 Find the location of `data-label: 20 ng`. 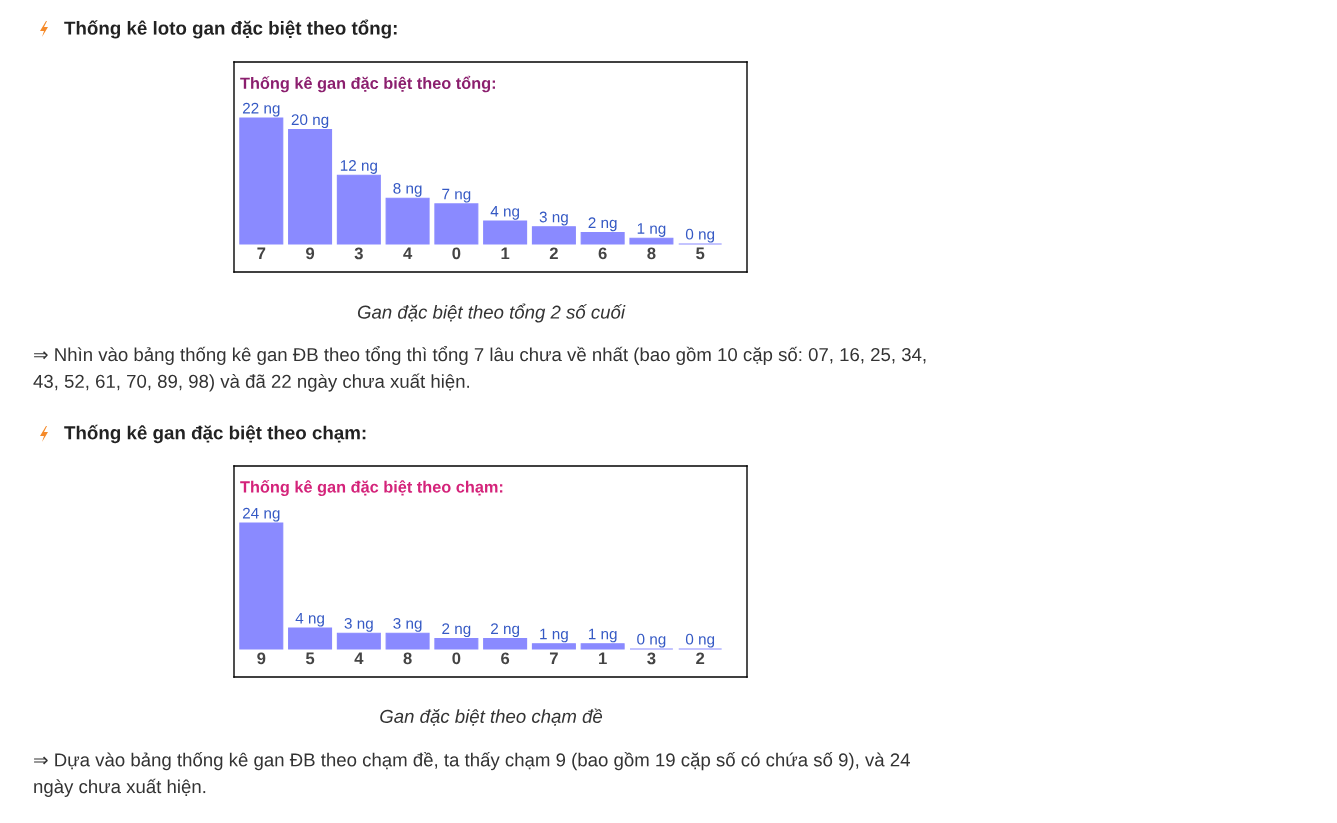

data-label: 20 ng is located at coordinates (310, 121).